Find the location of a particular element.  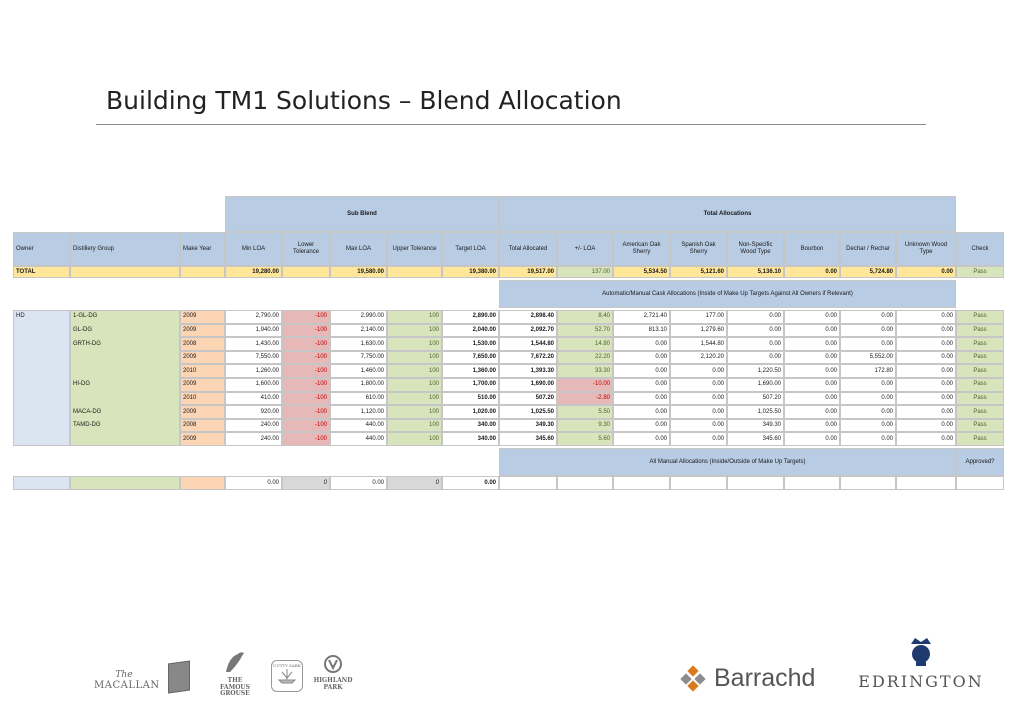

macallan-emblem-icon: The is located at coordinates (124, 675).